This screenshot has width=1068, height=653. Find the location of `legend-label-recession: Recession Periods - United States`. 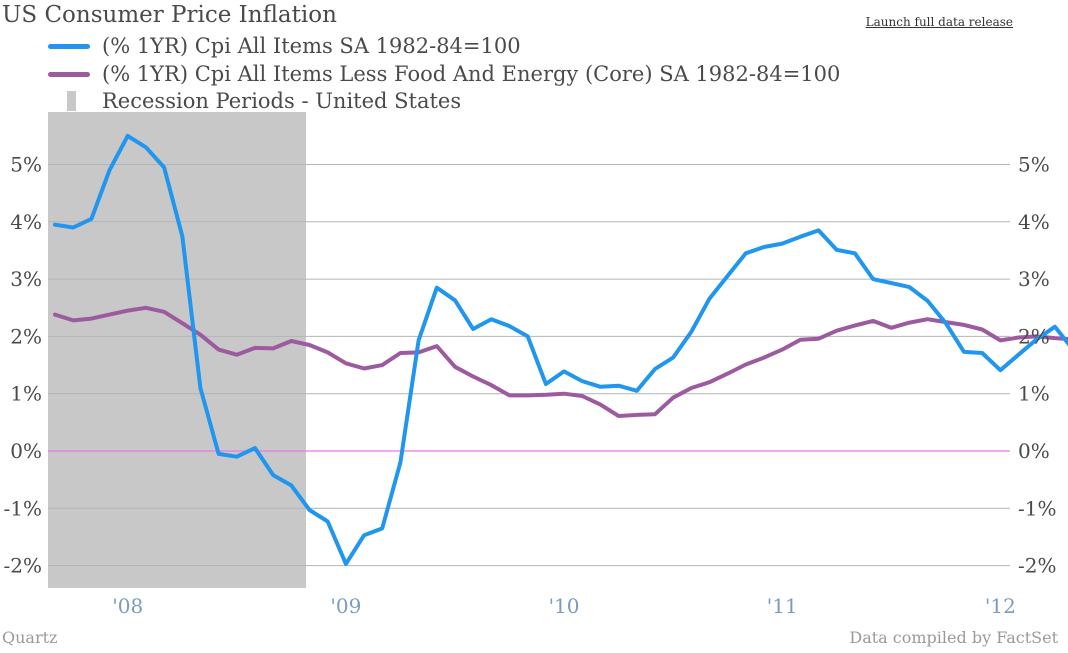

legend-label-recession: Recession Periods - United States is located at coordinates (282, 101).